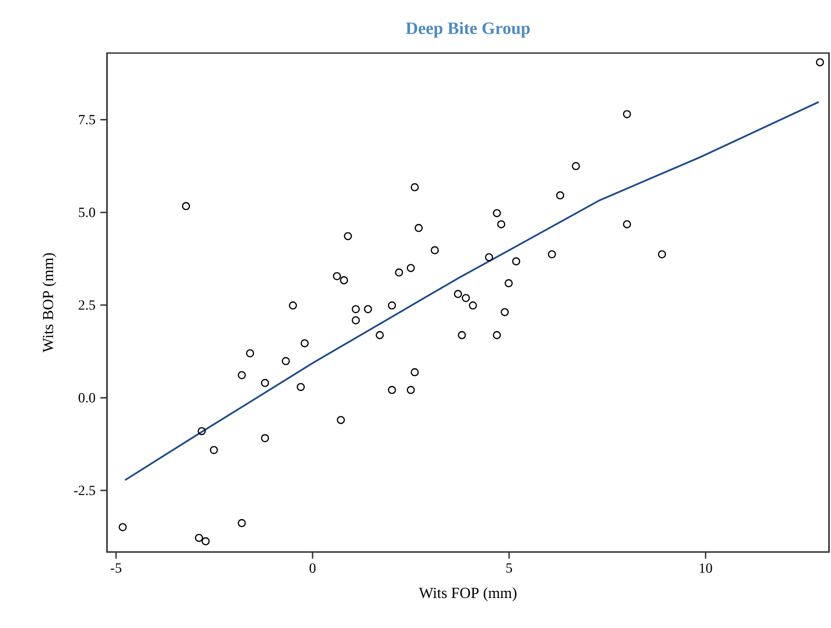 Image resolution: width=831 pixels, height=628 pixels. What do you see at coordinates (85, 491) in the screenshot?
I see `y-tick-label: -2.5` at bounding box center [85, 491].